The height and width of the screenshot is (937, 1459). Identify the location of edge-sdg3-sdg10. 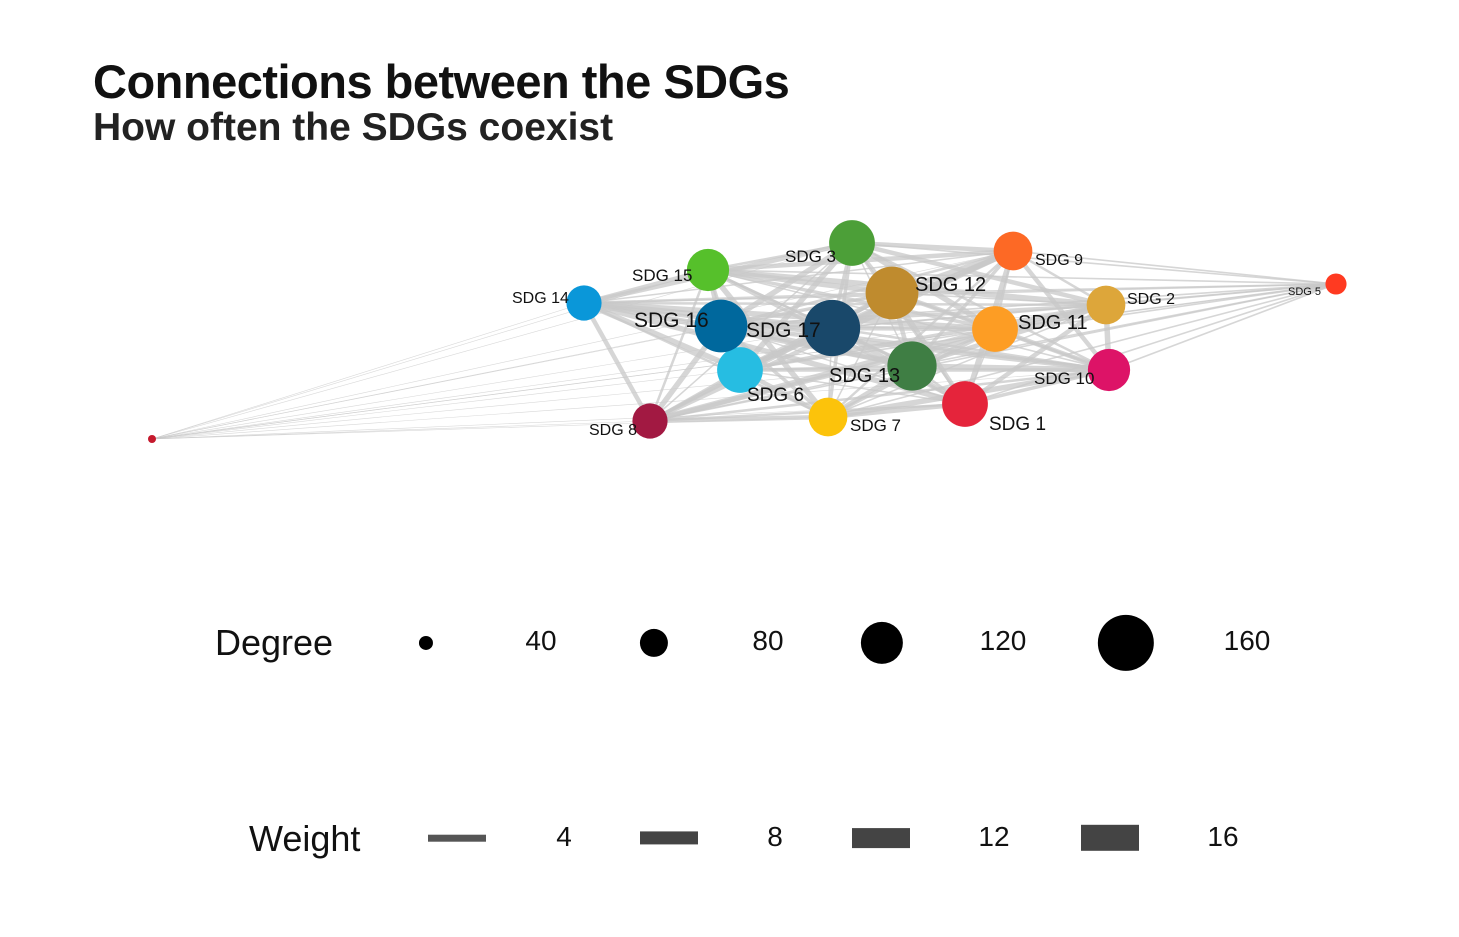
(980, 306).